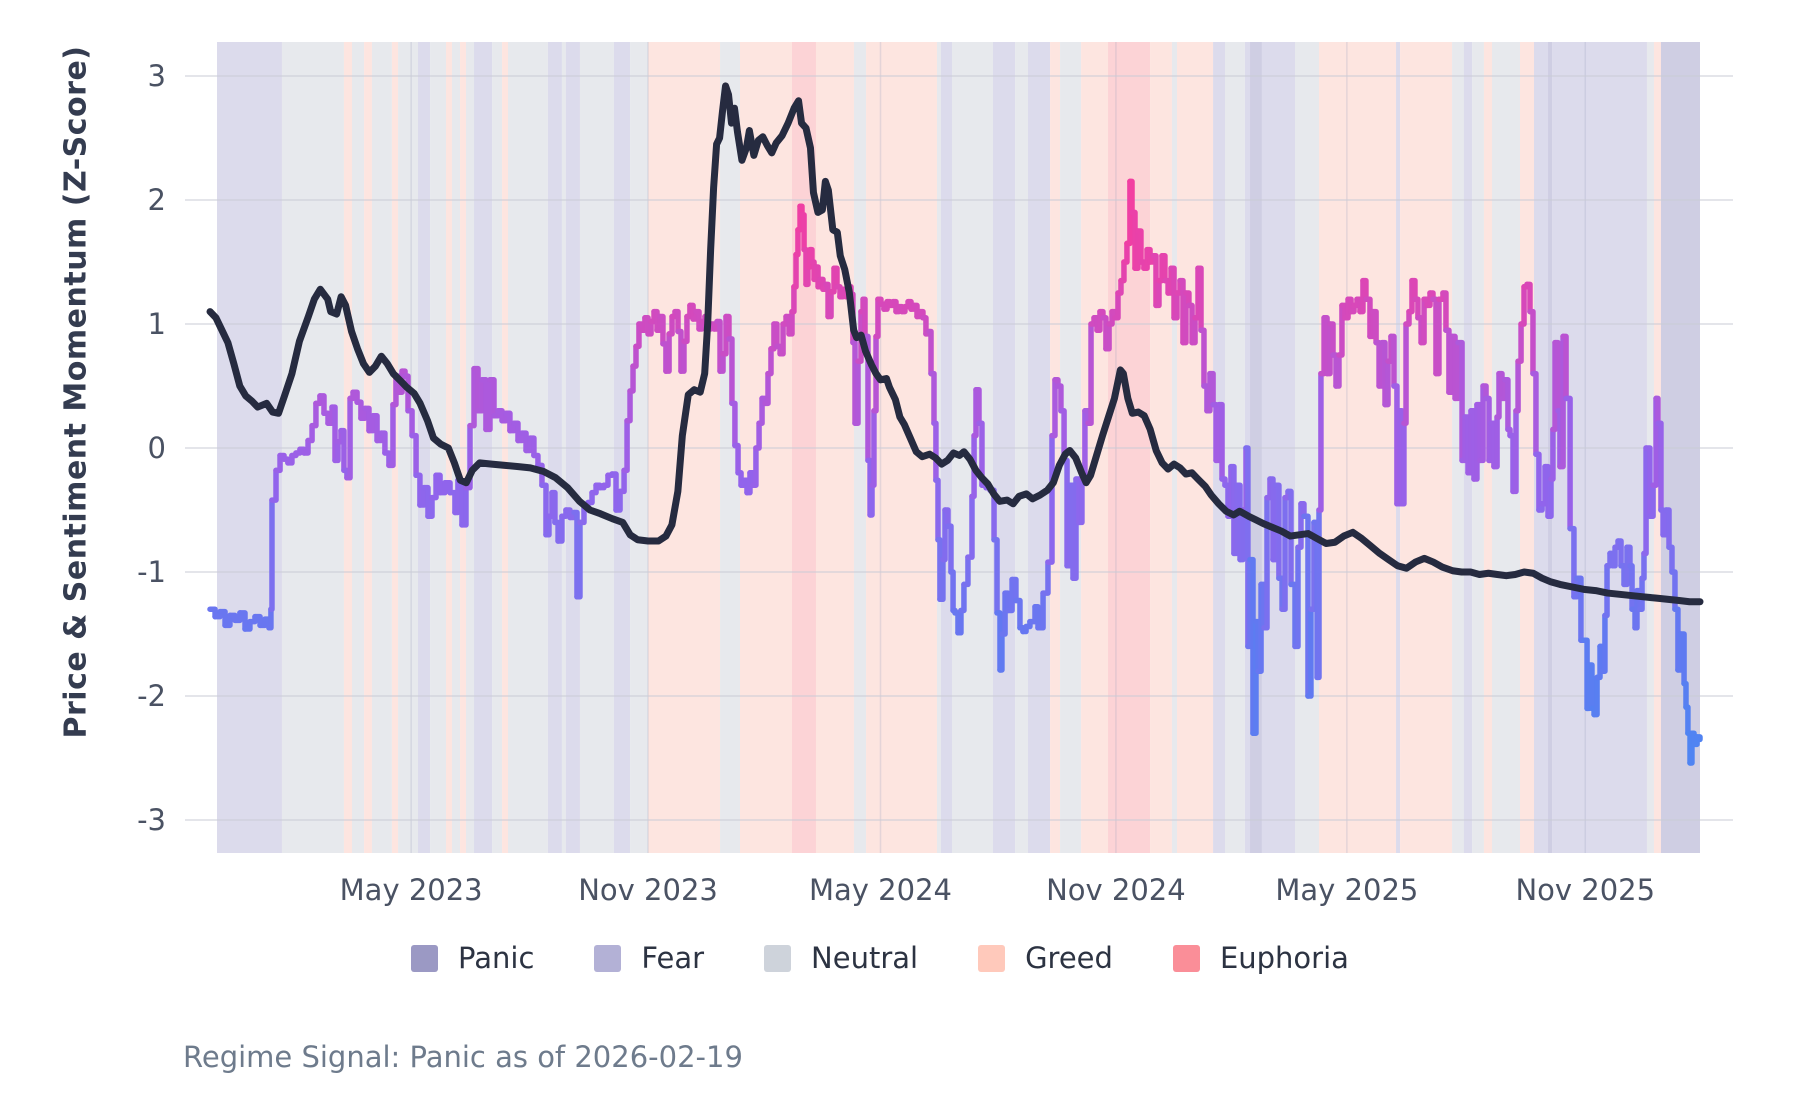  I want to click on greed-swatch-icon, so click(992, 958).